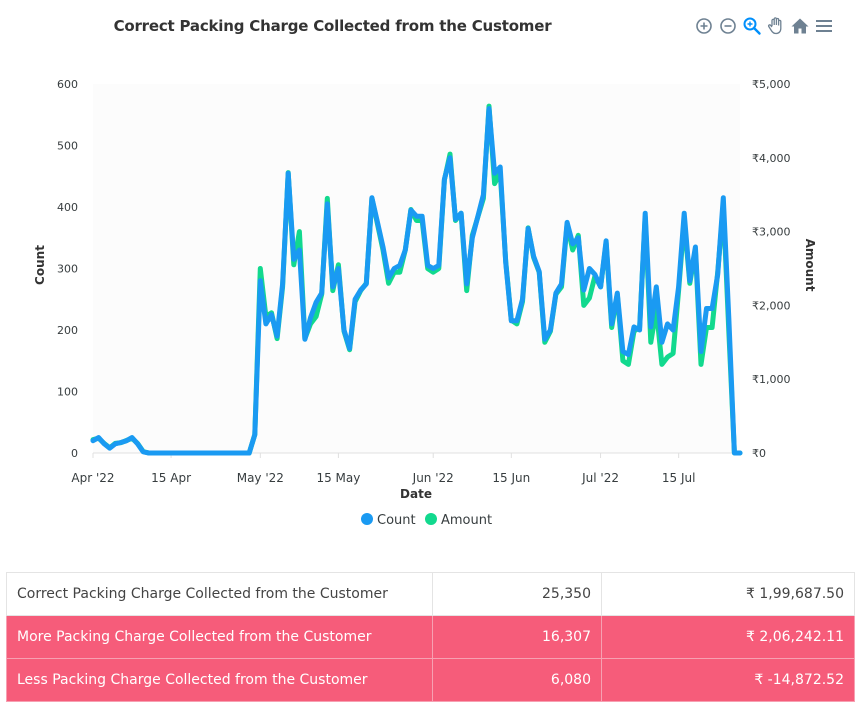 The image size is (862, 709). I want to click on pan-hand-icon, so click(776, 26).